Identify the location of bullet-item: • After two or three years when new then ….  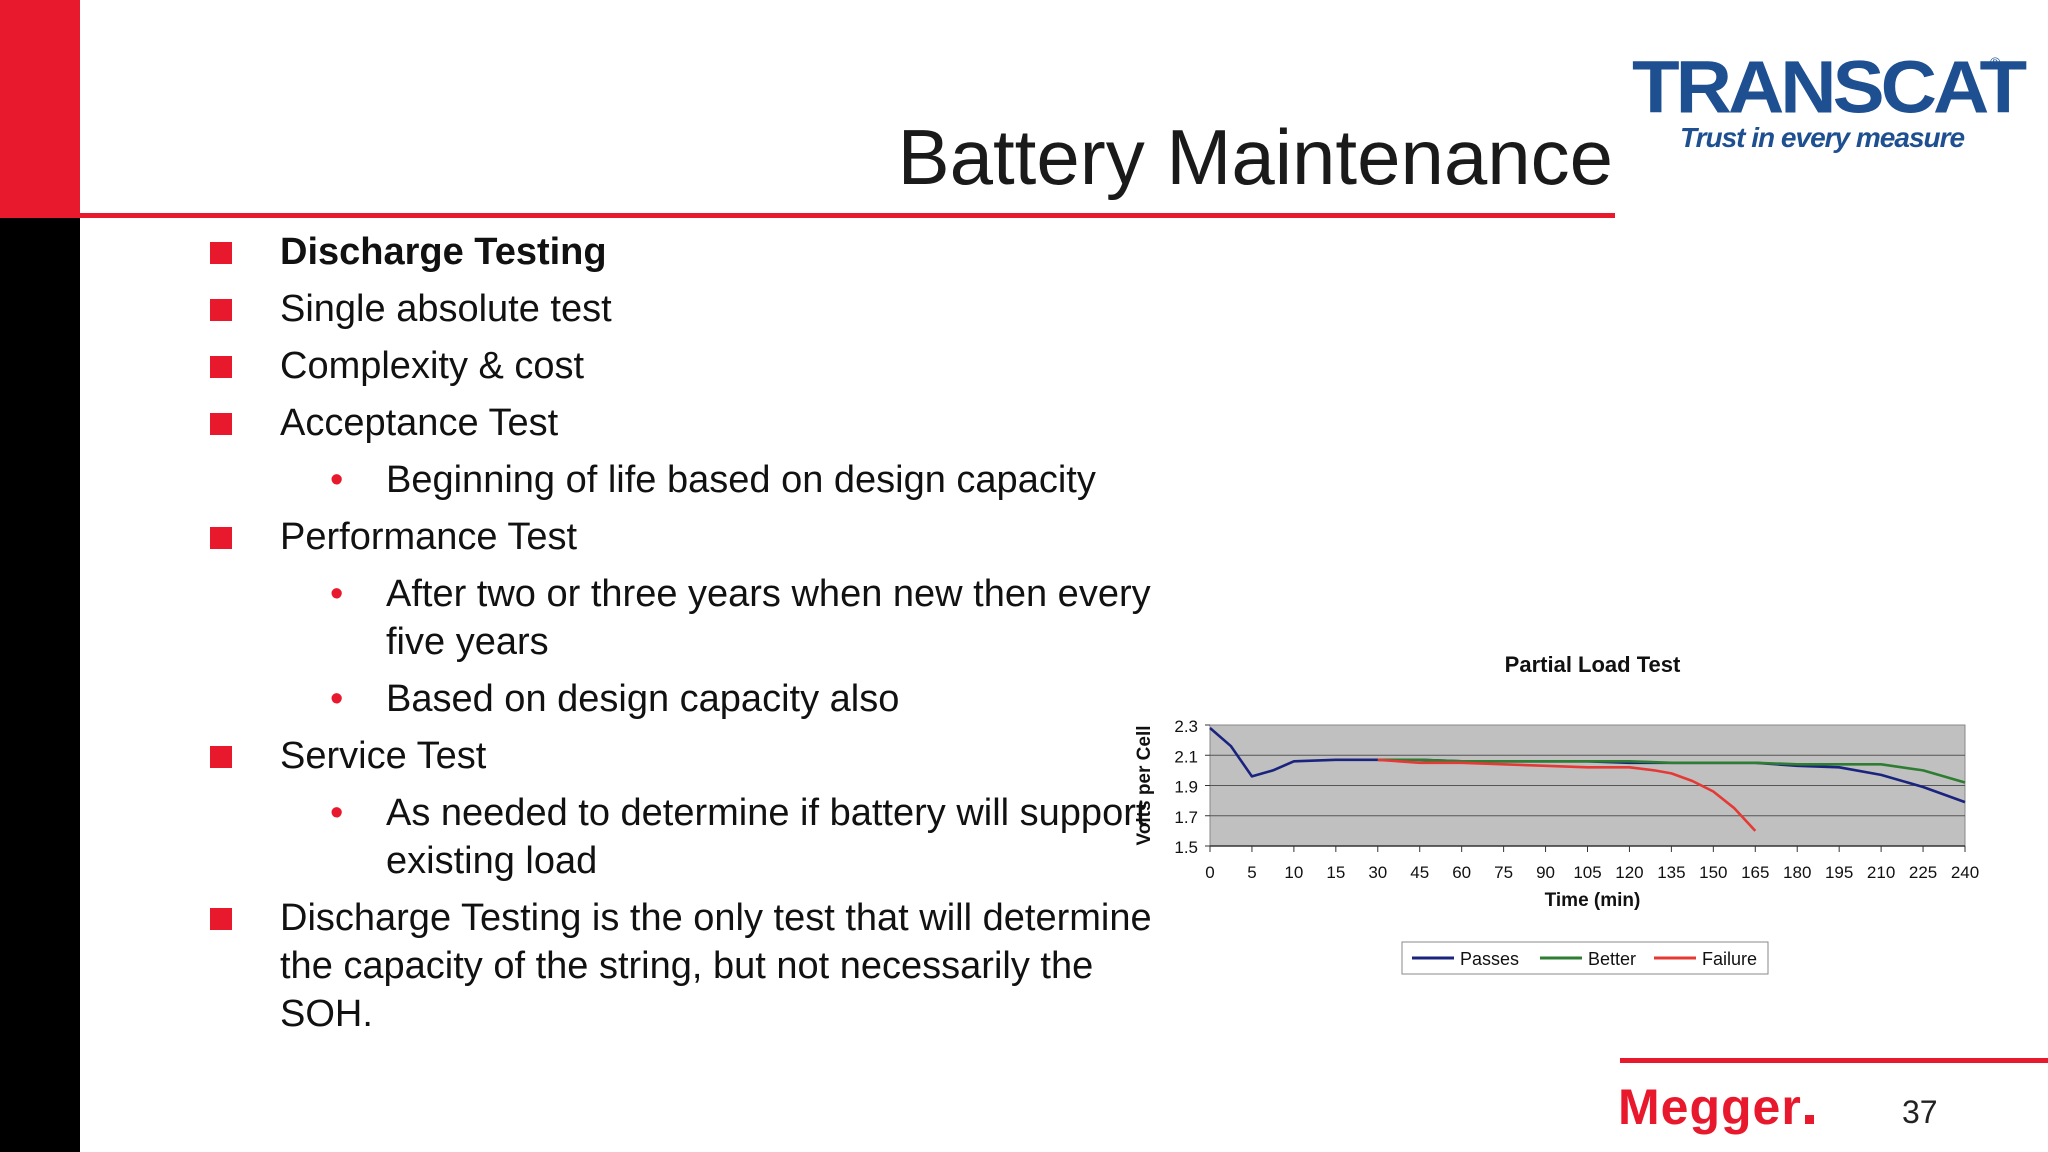
(690, 618).